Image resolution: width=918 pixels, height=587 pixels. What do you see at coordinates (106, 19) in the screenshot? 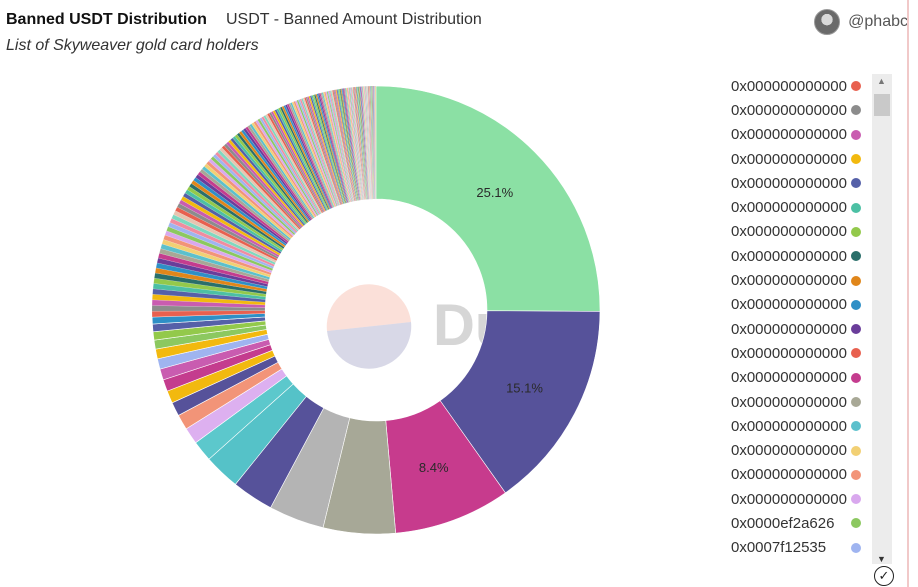
I see `chart-title: Banned USDT Distribution` at bounding box center [106, 19].